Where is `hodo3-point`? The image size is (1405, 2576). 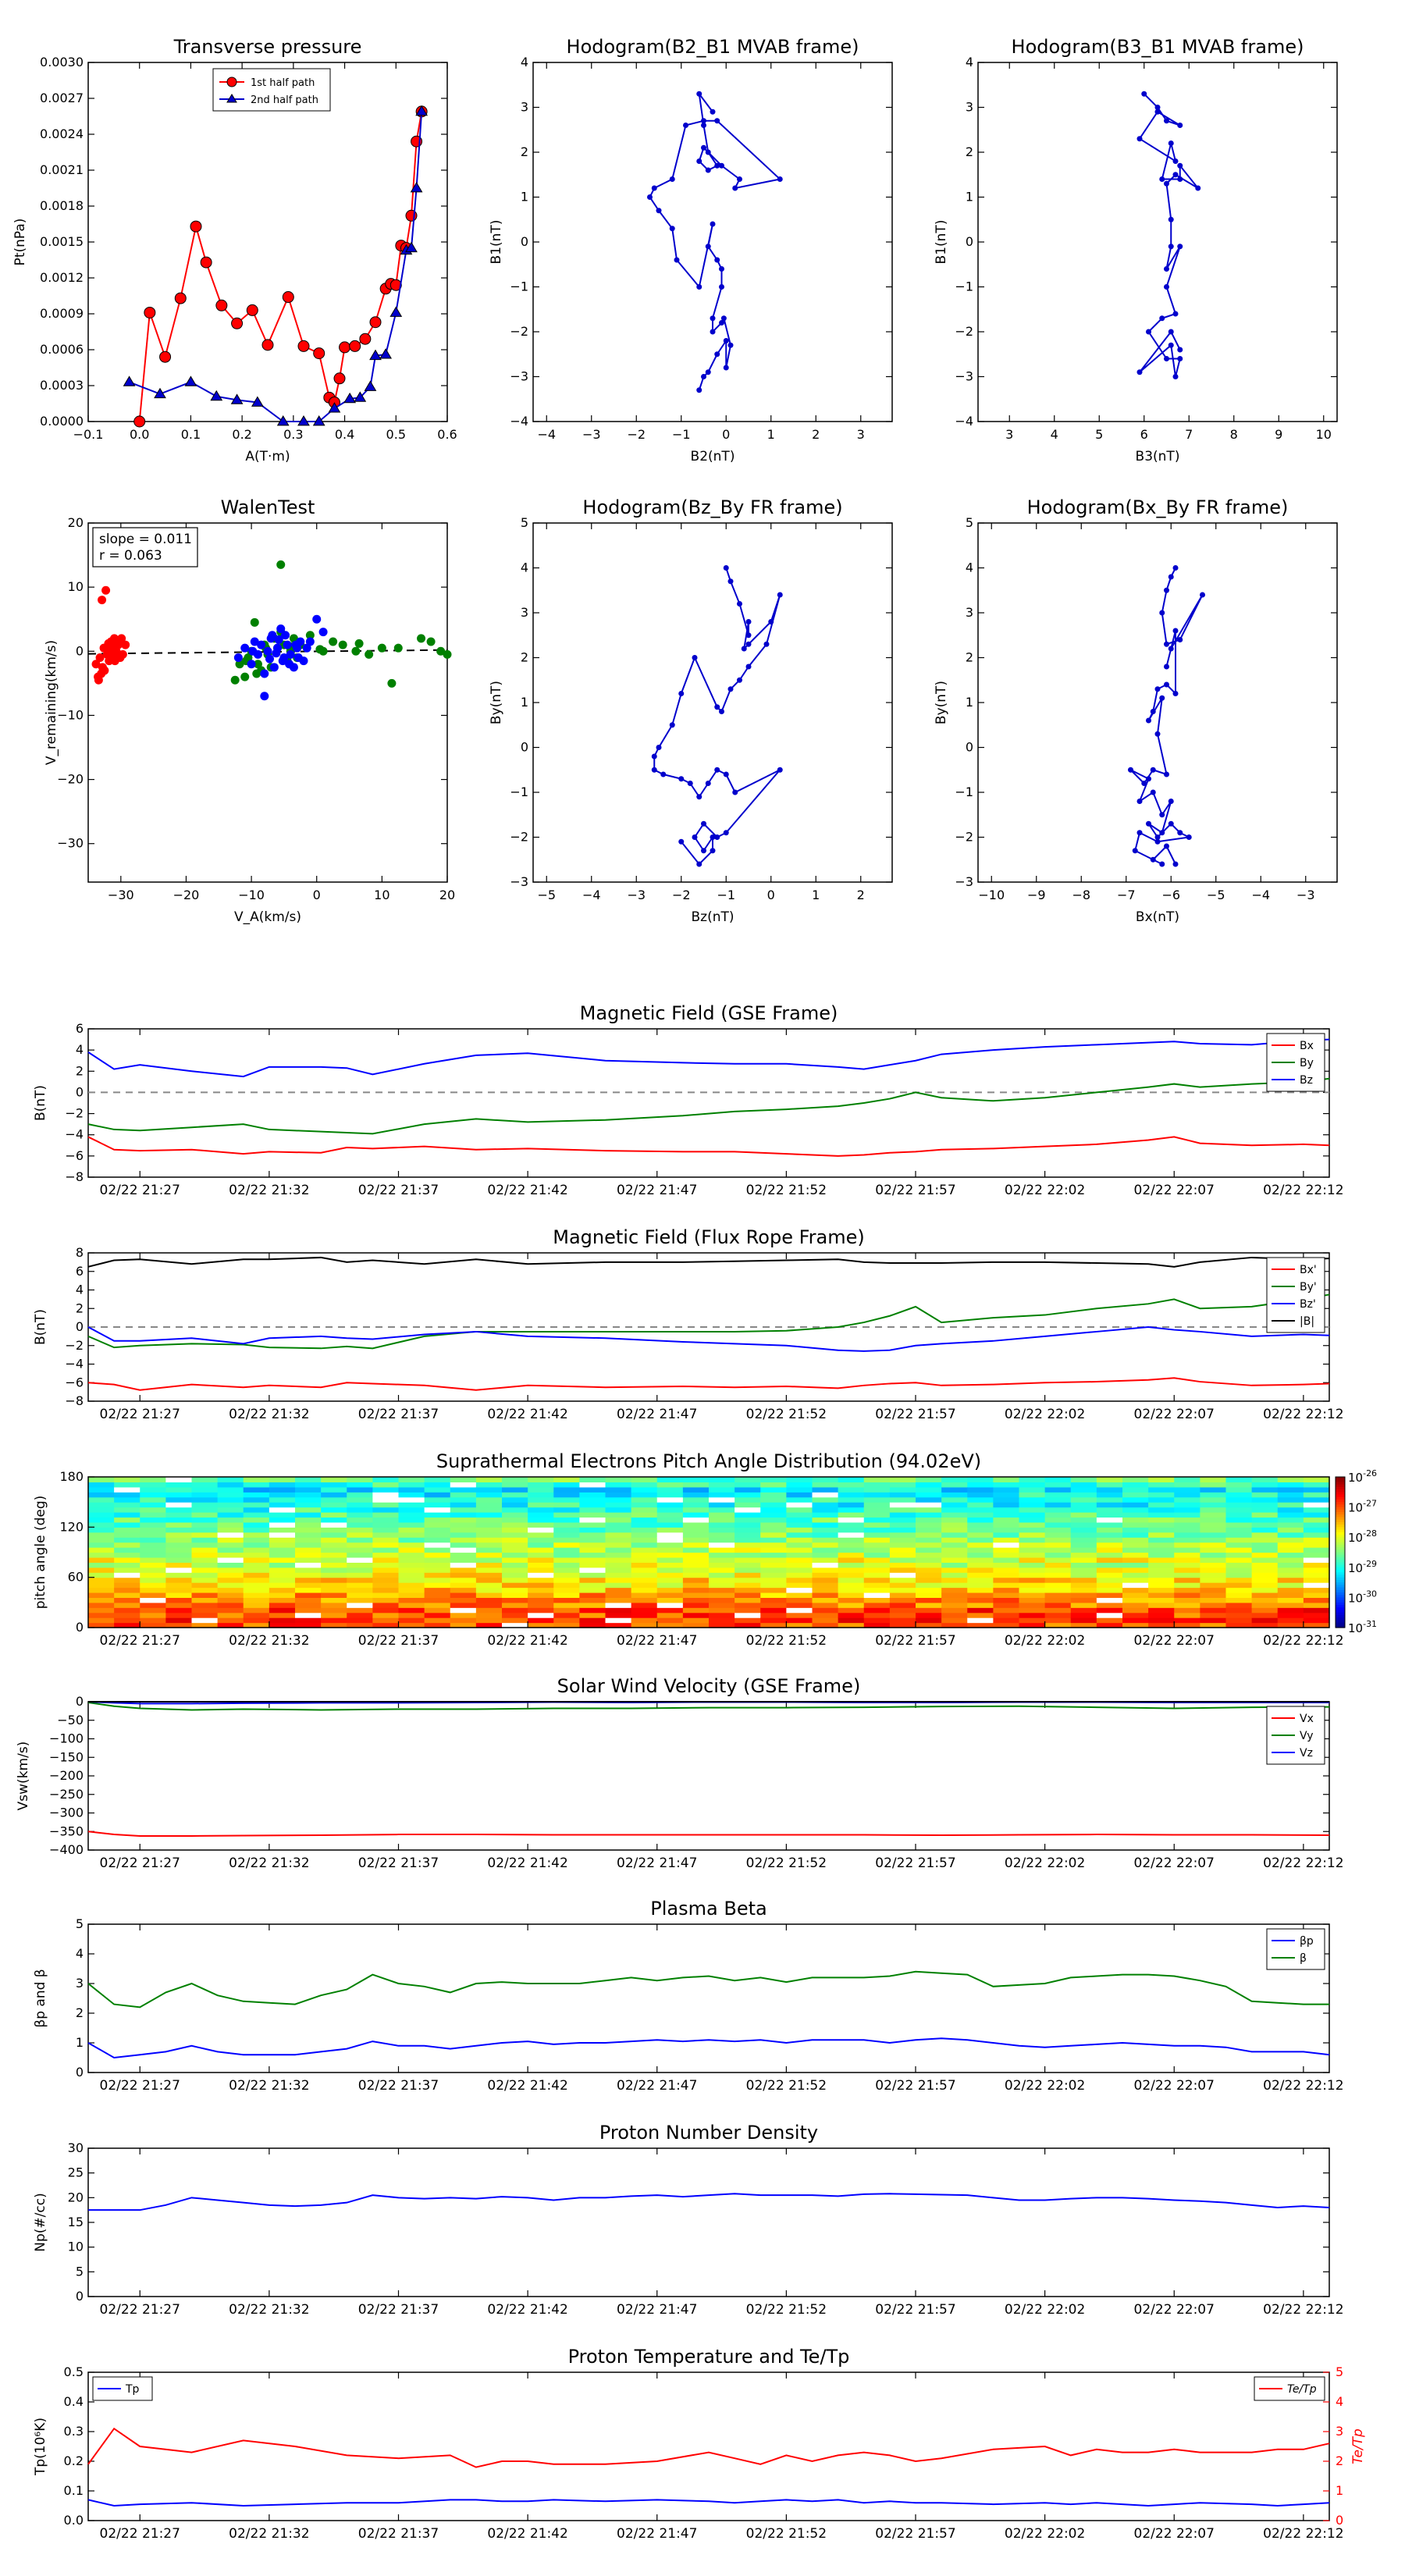 hodo3-point is located at coordinates (713, 837).